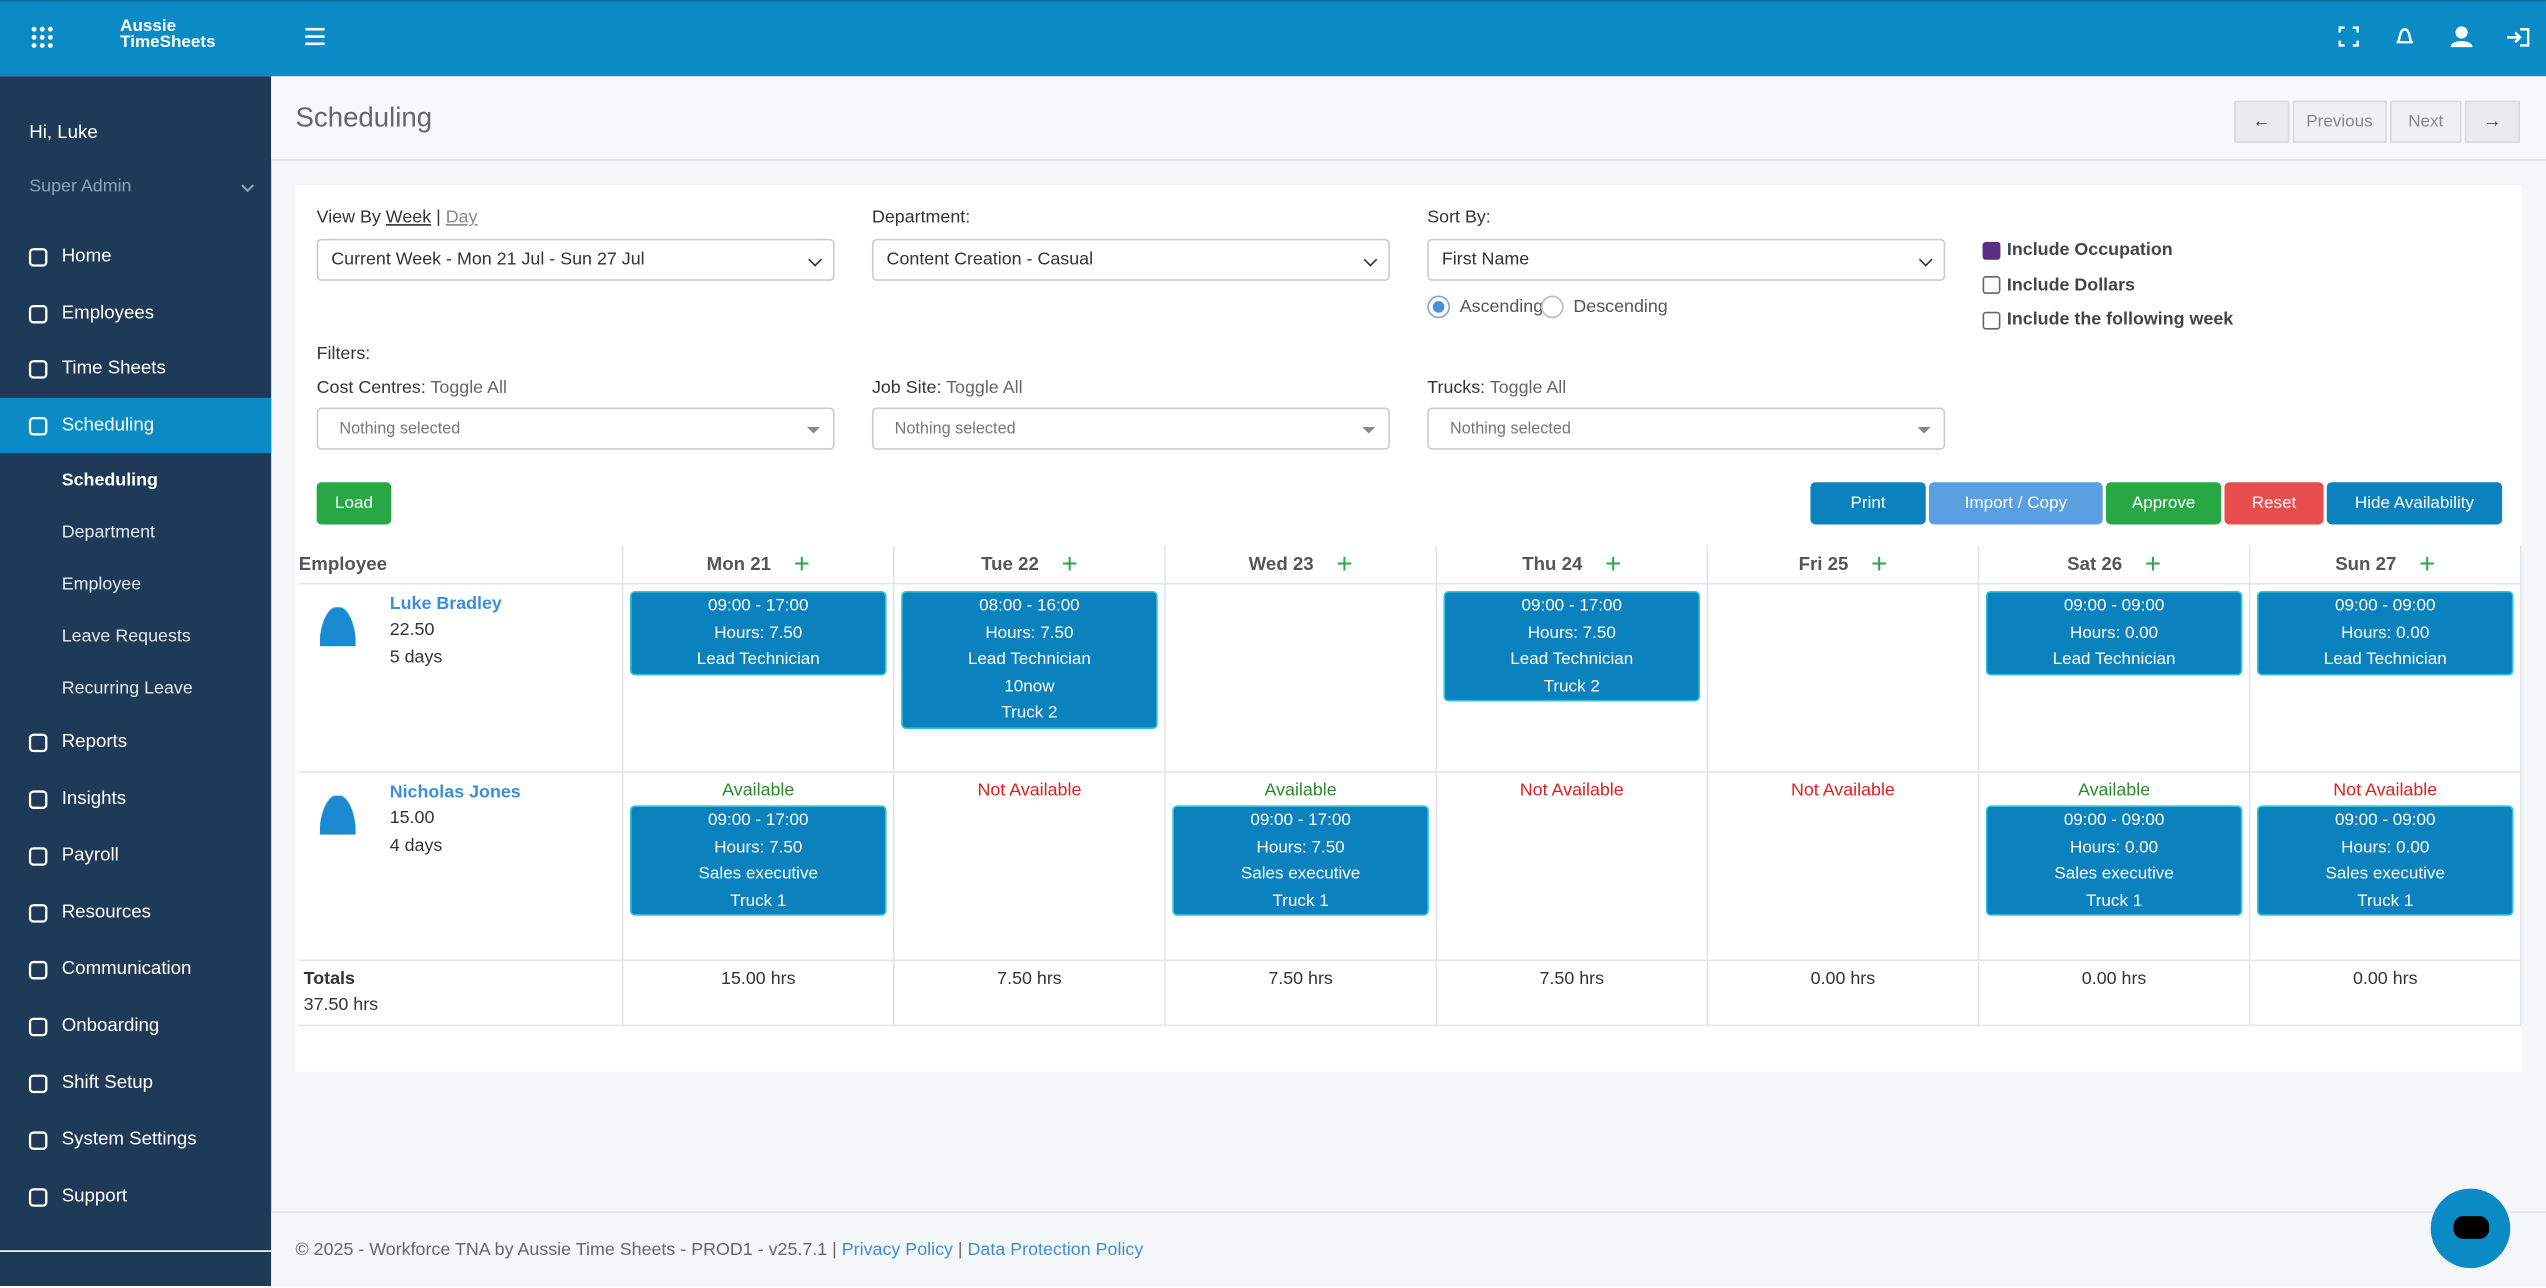  What do you see at coordinates (135, 912) in the screenshot?
I see `nav-item: Resources` at bounding box center [135, 912].